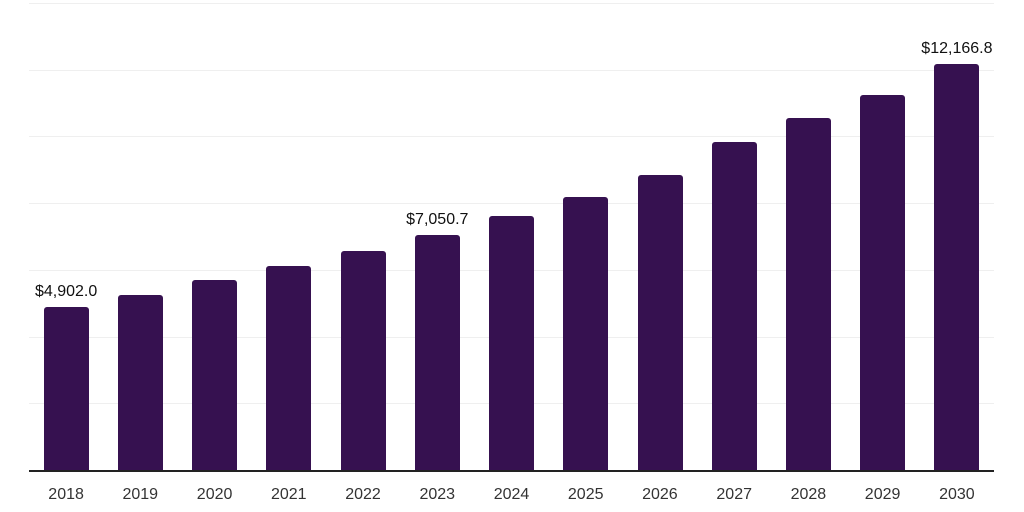 The height and width of the screenshot is (512, 1024). Describe the element at coordinates (437, 219) in the screenshot. I see `value-label-2023: $7,050.7` at that location.